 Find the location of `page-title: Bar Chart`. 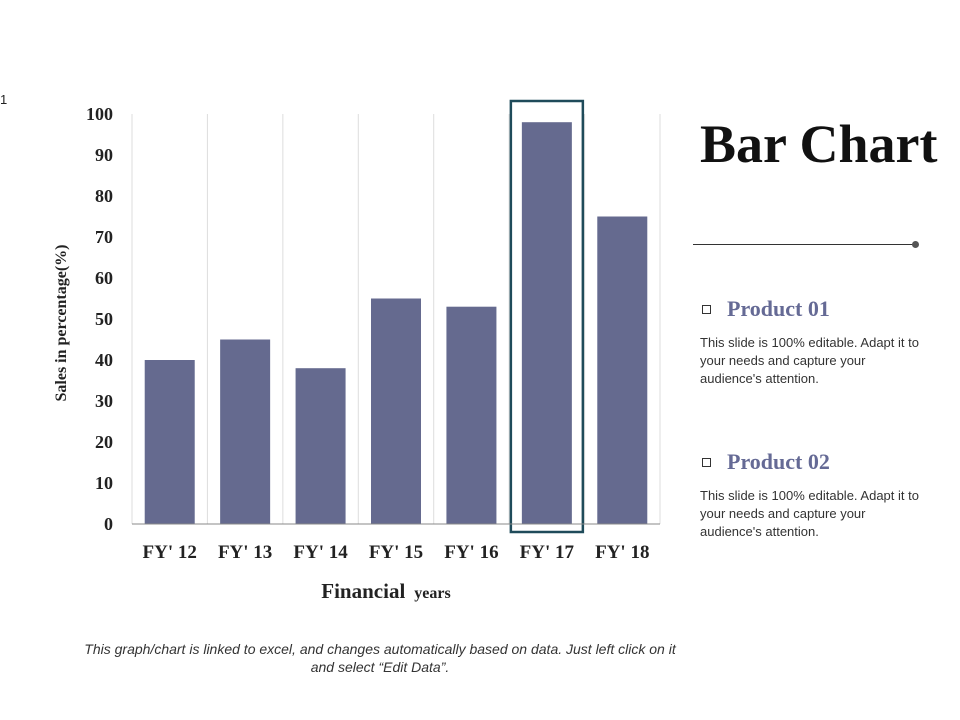

page-title: Bar Chart is located at coordinates (819, 144).